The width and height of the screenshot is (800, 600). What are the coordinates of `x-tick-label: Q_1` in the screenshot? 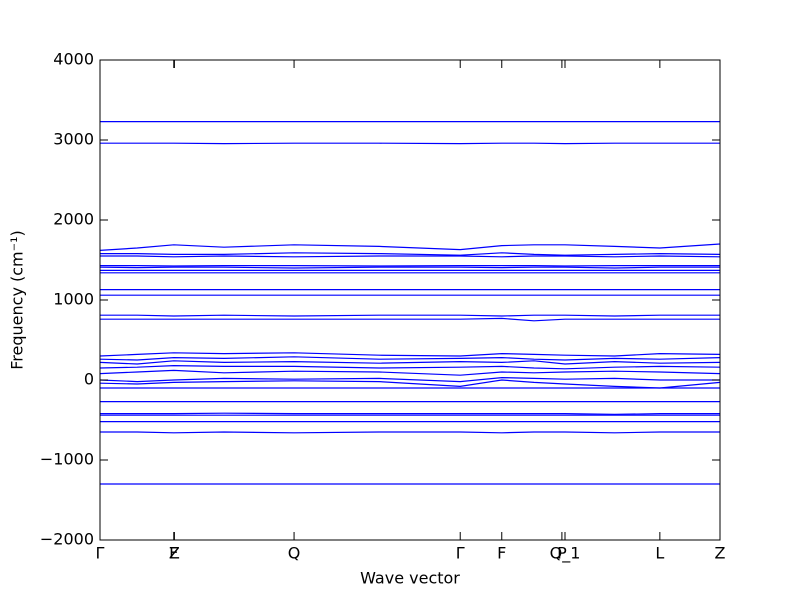 It's located at (565, 554).